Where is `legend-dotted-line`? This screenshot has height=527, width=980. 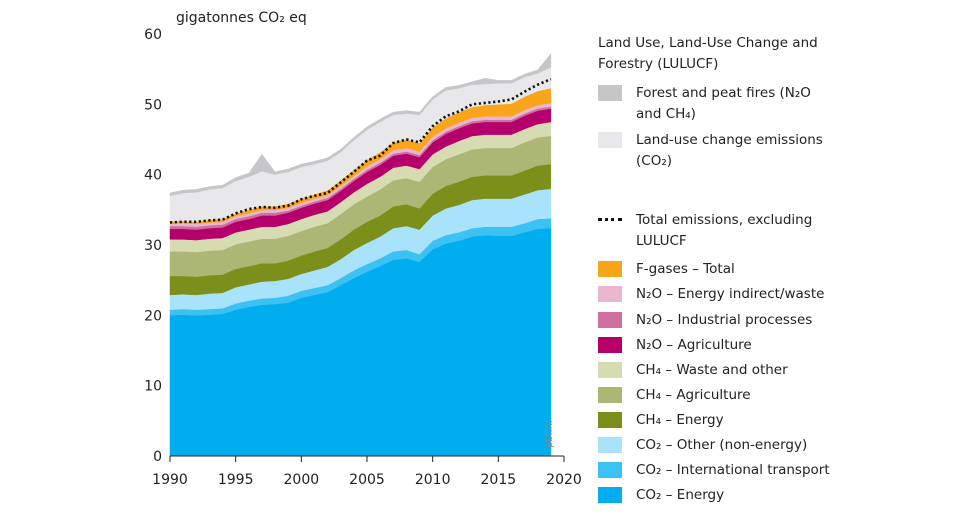
legend-dotted-line is located at coordinates (610, 219).